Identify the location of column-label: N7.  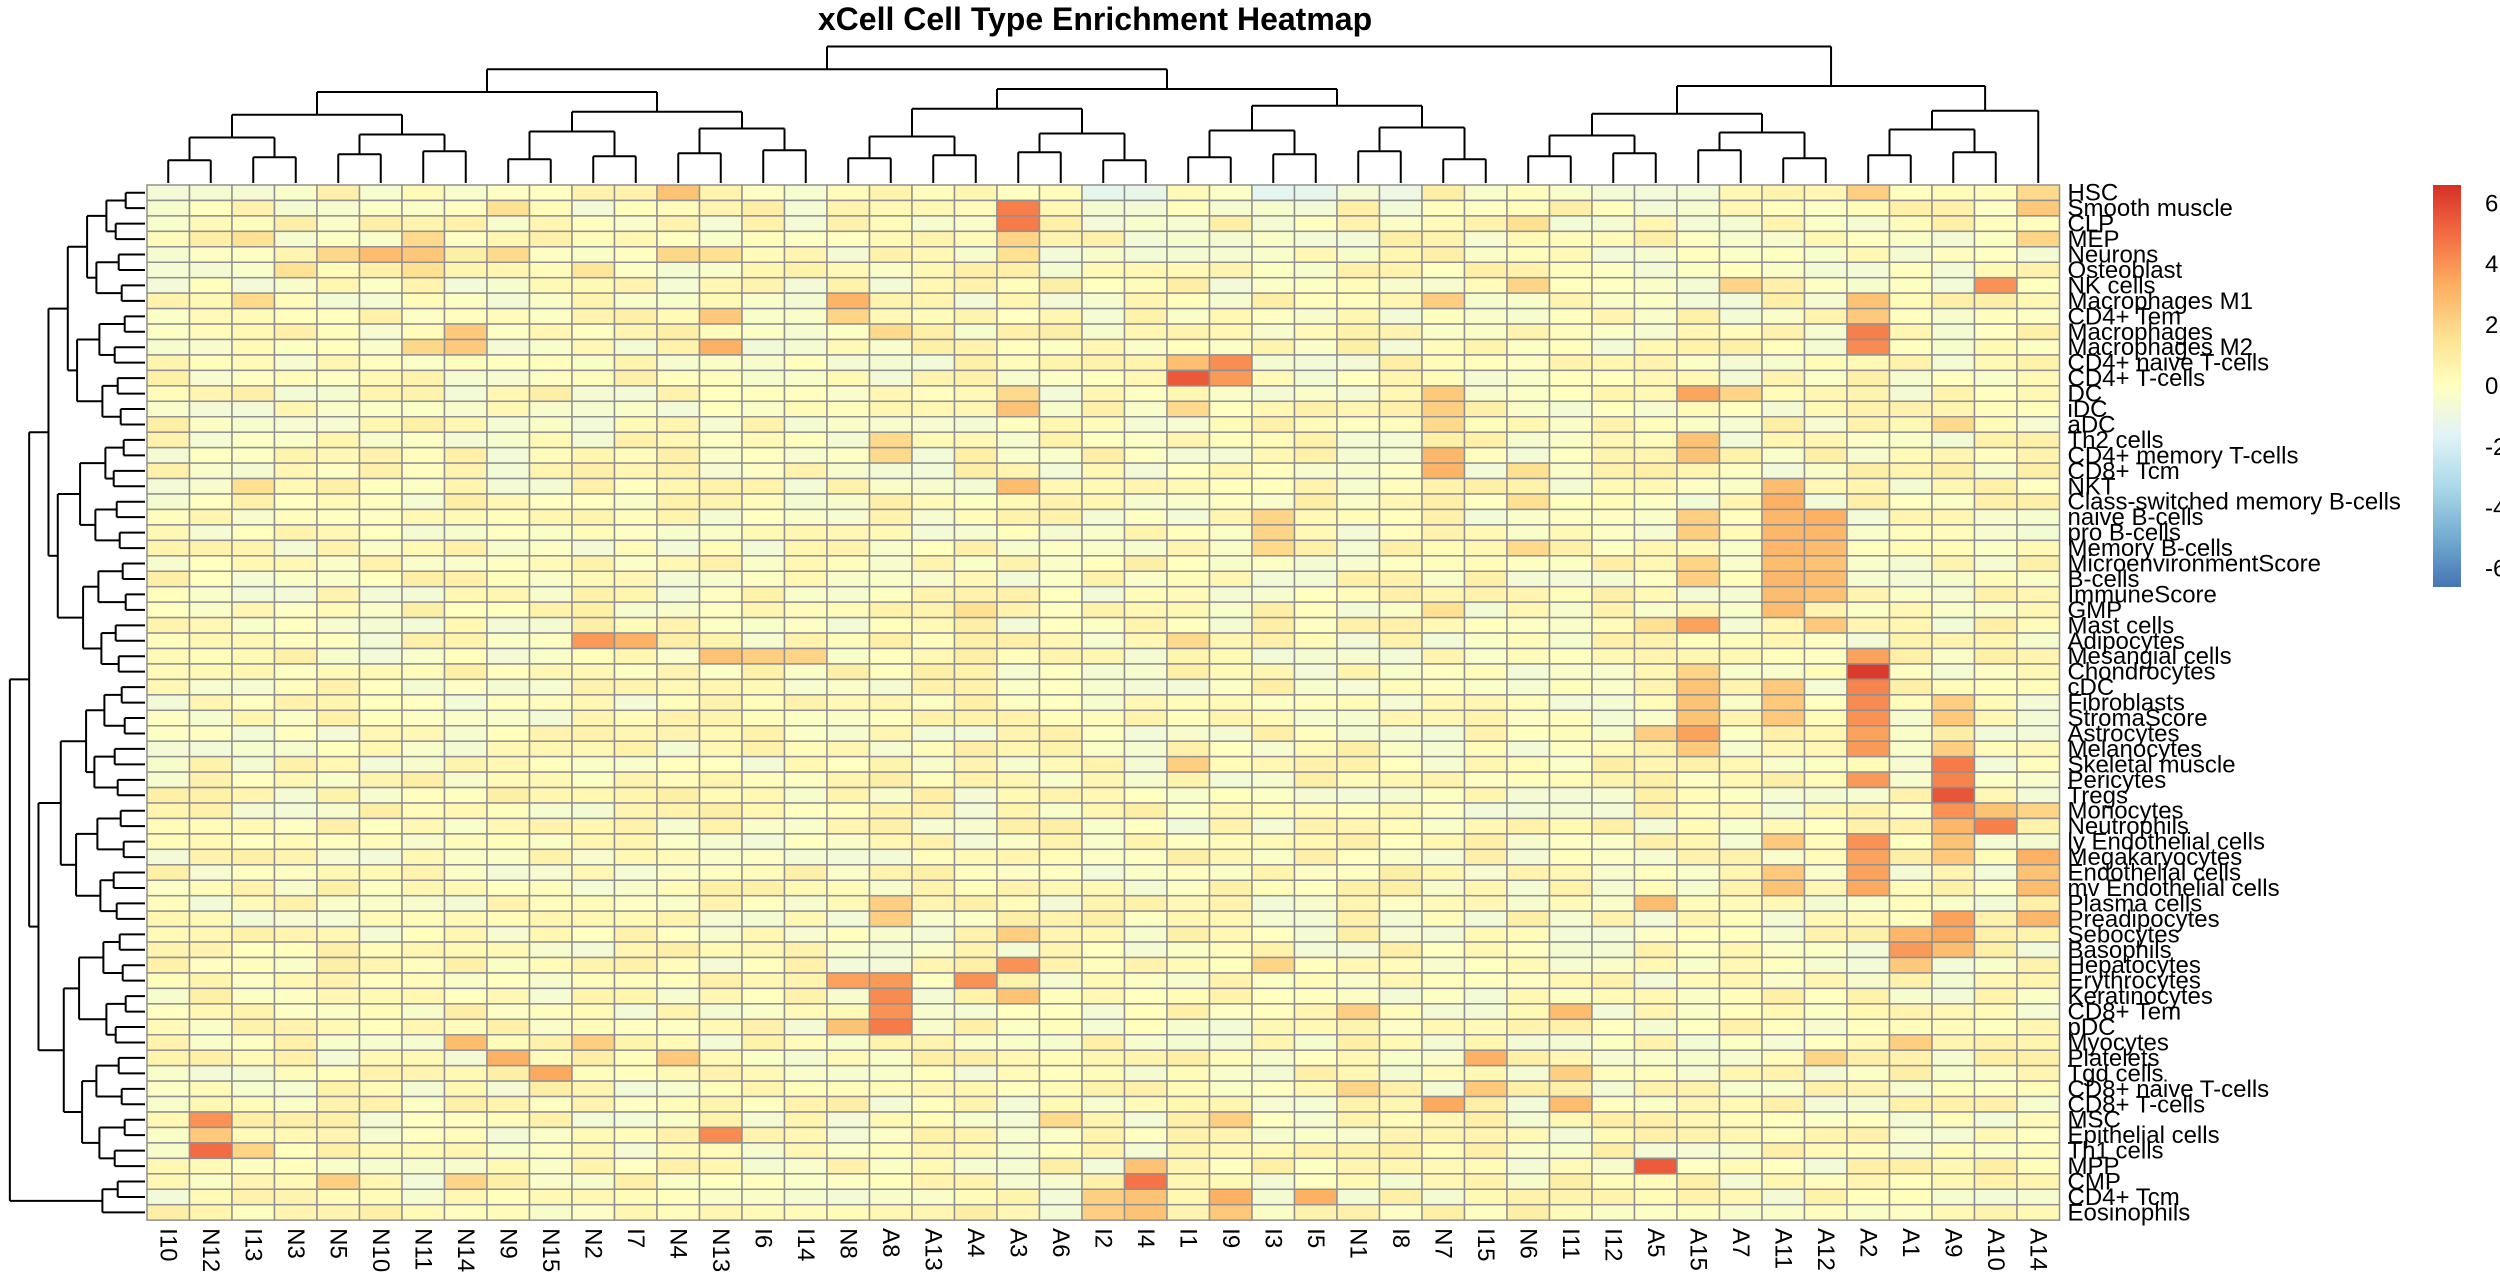
(1442, 1243).